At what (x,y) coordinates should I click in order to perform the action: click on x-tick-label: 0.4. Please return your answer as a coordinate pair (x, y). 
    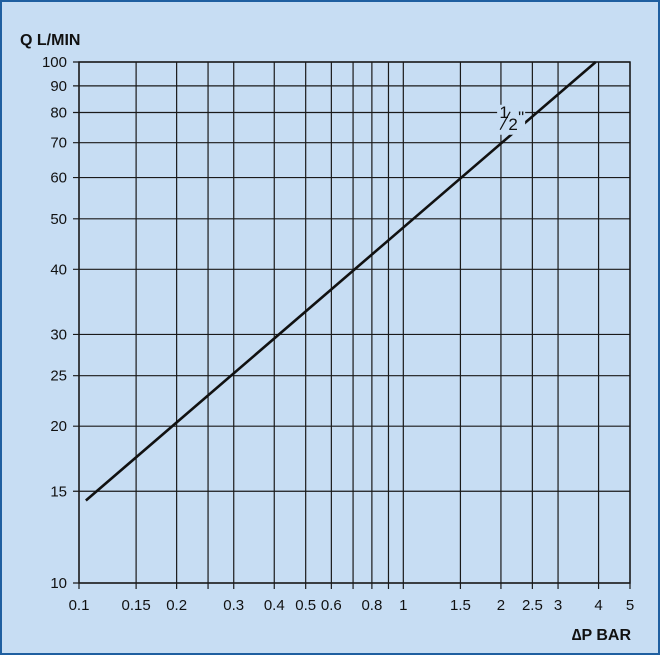
    Looking at the image, I should click on (274, 605).